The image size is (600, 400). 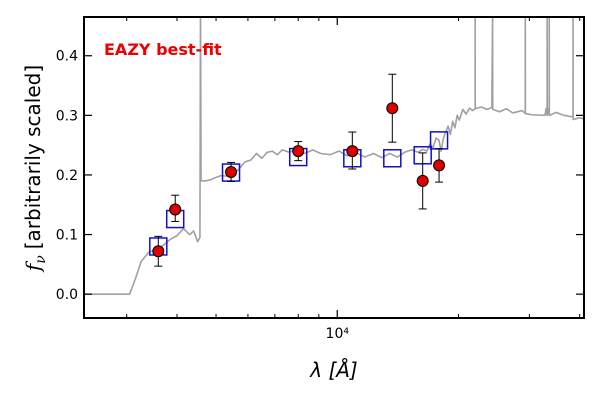 I want to click on y-tick-label: 0.2, so click(x=67, y=176).